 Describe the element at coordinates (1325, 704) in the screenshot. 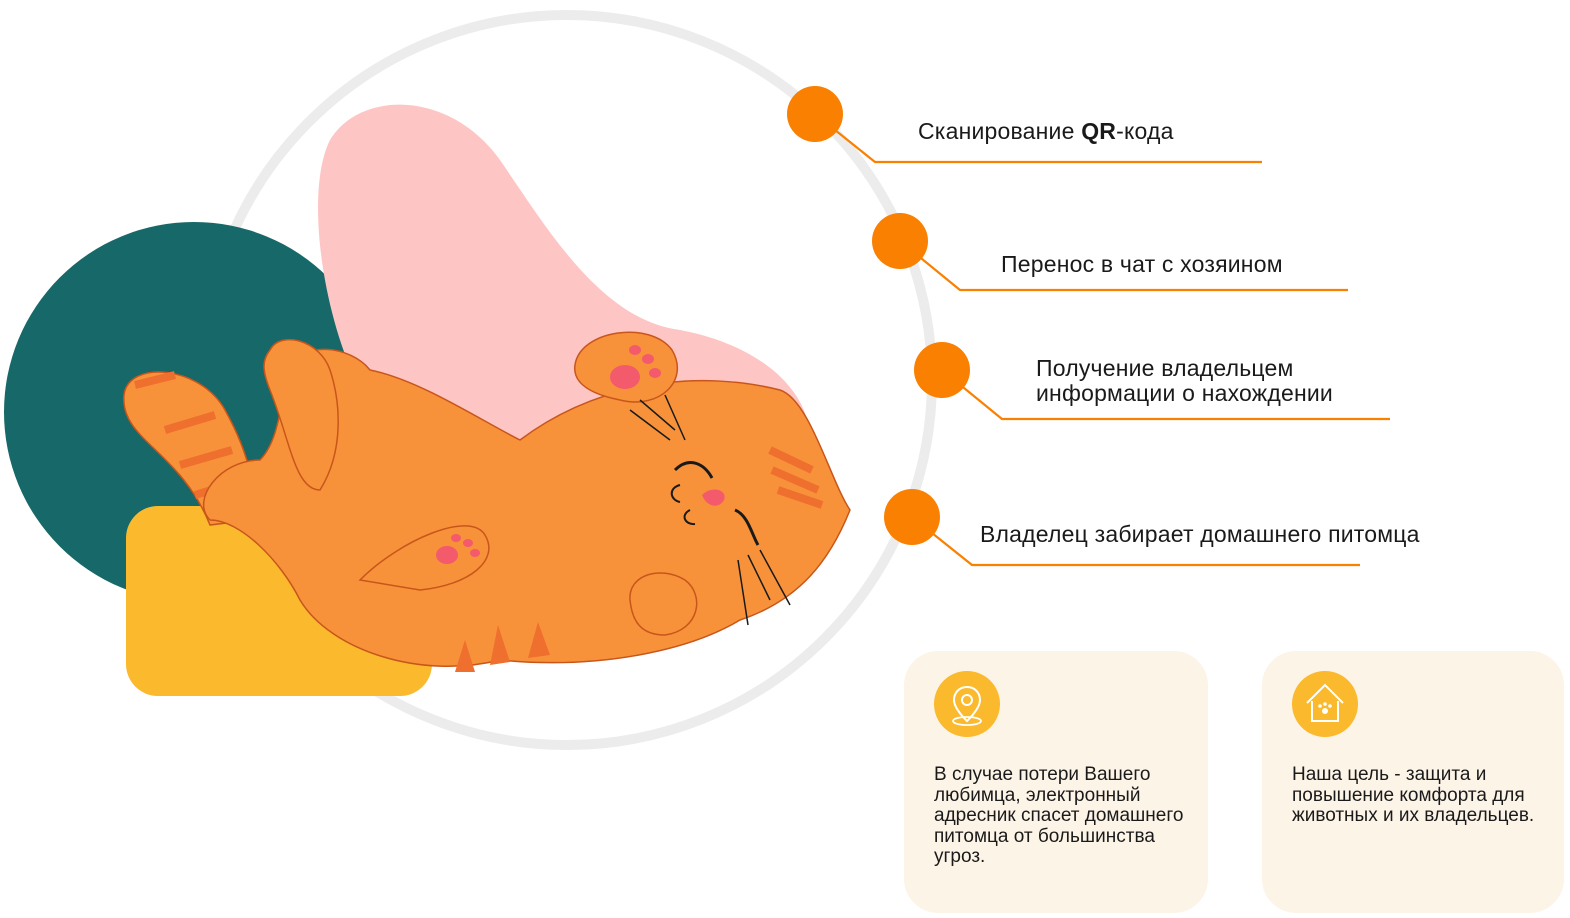

I see `pet-house-icon` at that location.